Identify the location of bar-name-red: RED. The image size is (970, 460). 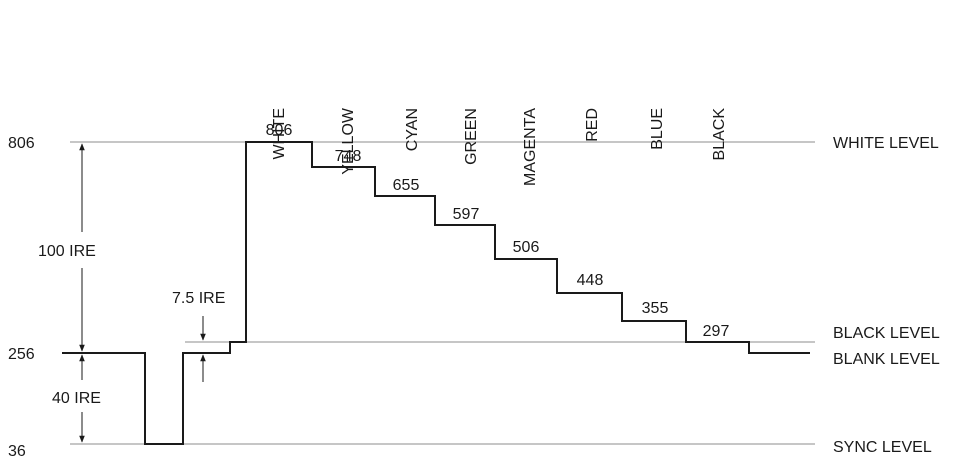
(592, 125).